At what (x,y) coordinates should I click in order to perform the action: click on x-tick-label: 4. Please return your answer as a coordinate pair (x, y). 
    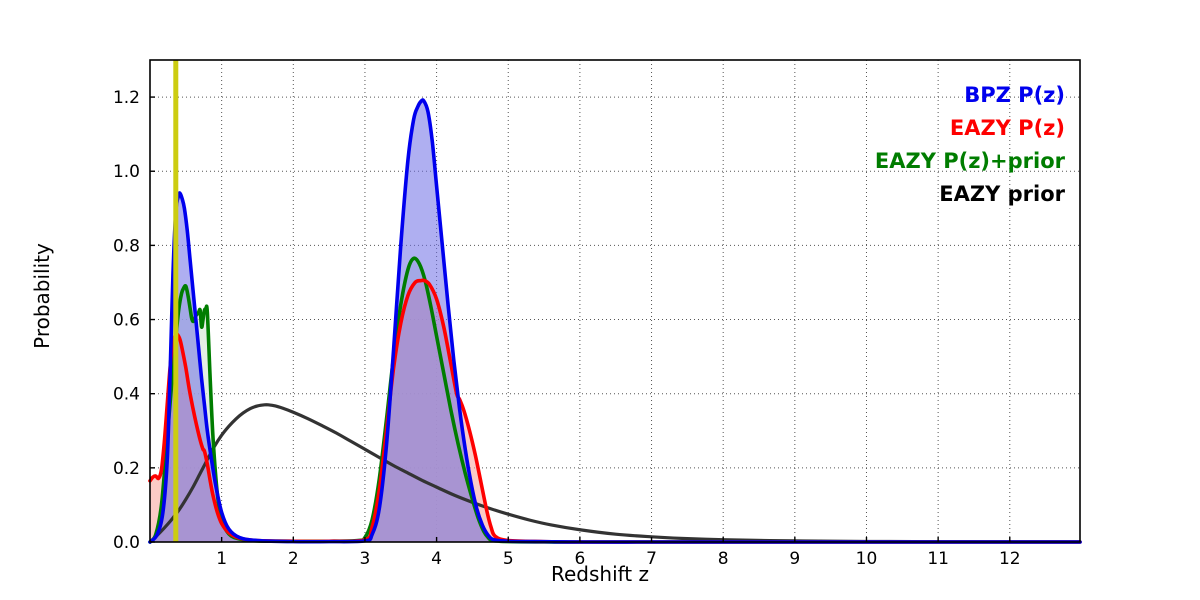
    Looking at the image, I should click on (436, 559).